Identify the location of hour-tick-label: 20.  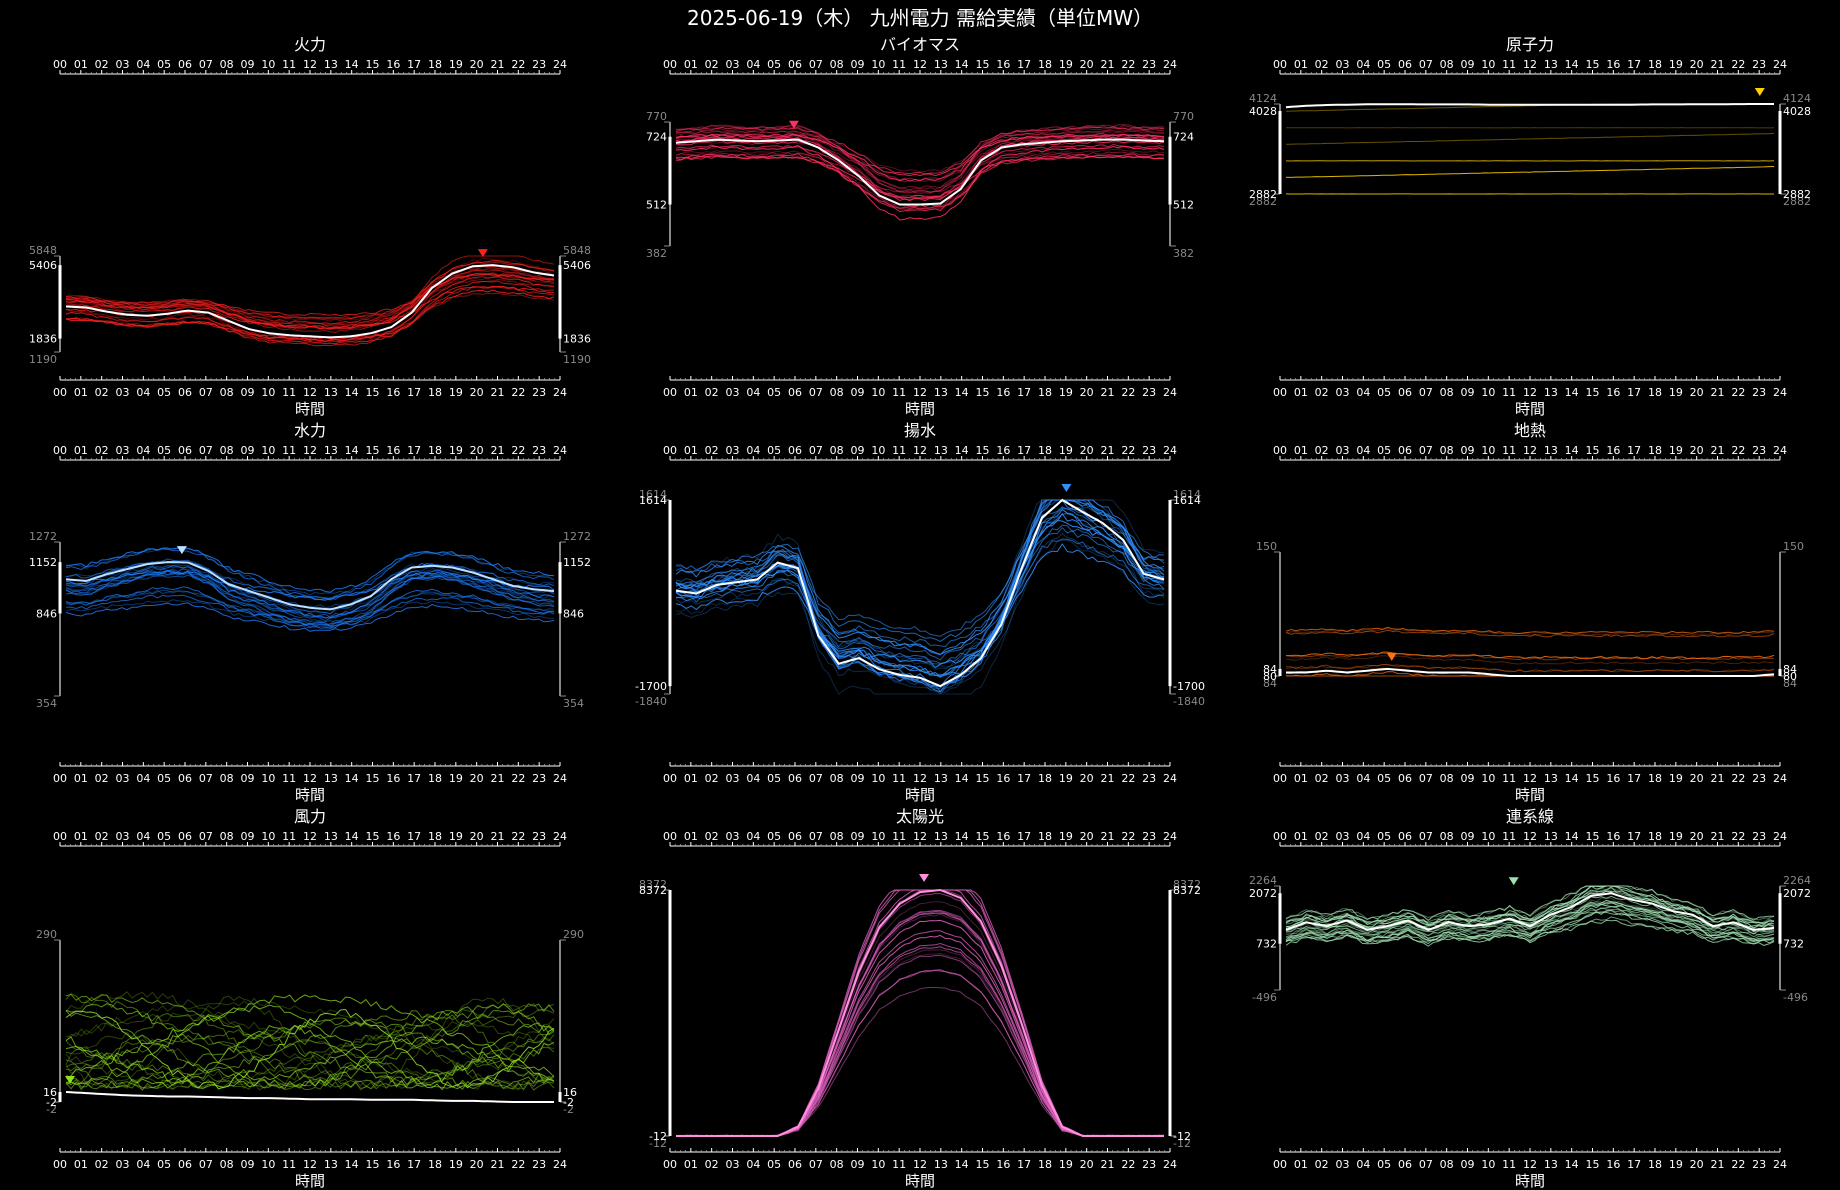
(477, 836).